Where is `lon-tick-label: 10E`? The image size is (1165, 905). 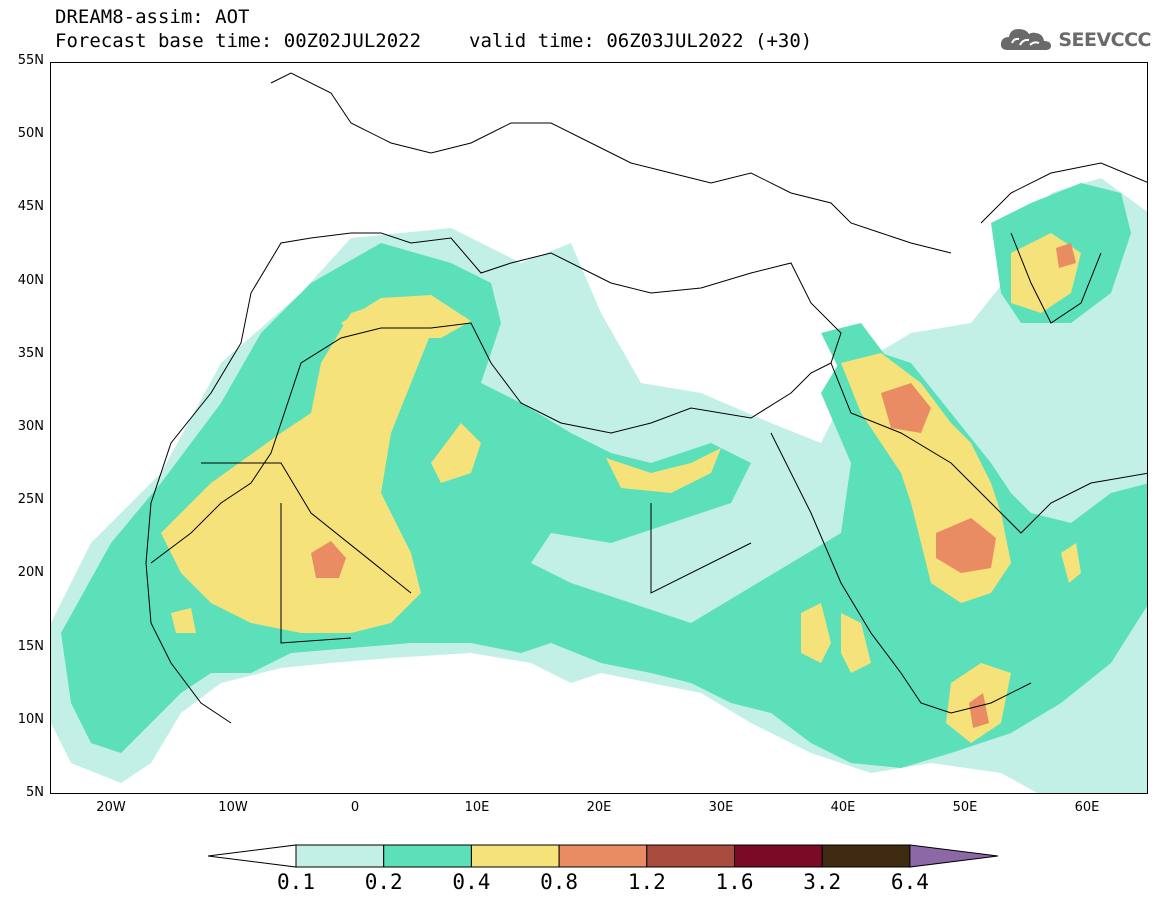 lon-tick-label: 10E is located at coordinates (477, 807).